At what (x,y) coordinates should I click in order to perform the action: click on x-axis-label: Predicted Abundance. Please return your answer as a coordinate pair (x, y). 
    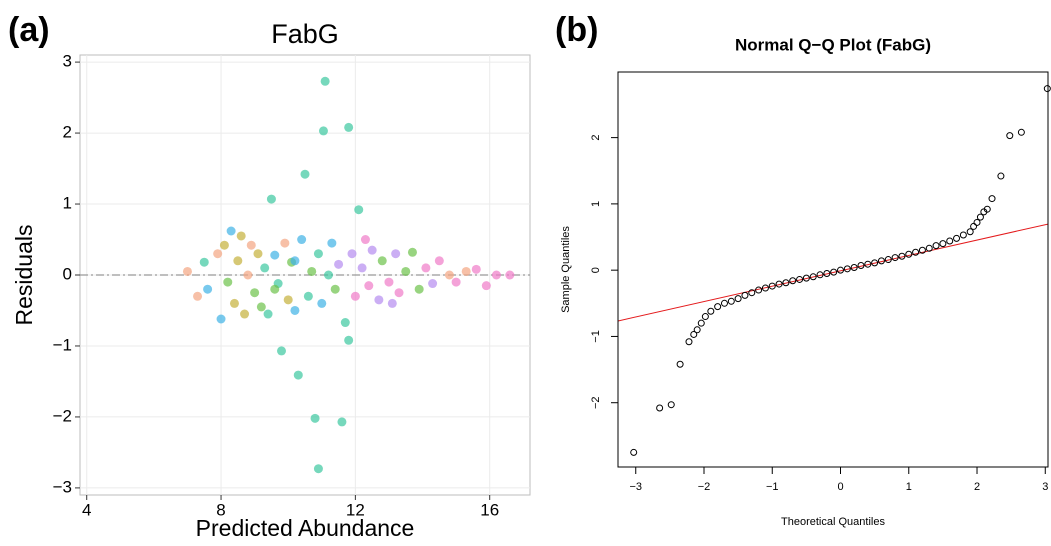
    Looking at the image, I should click on (305, 528).